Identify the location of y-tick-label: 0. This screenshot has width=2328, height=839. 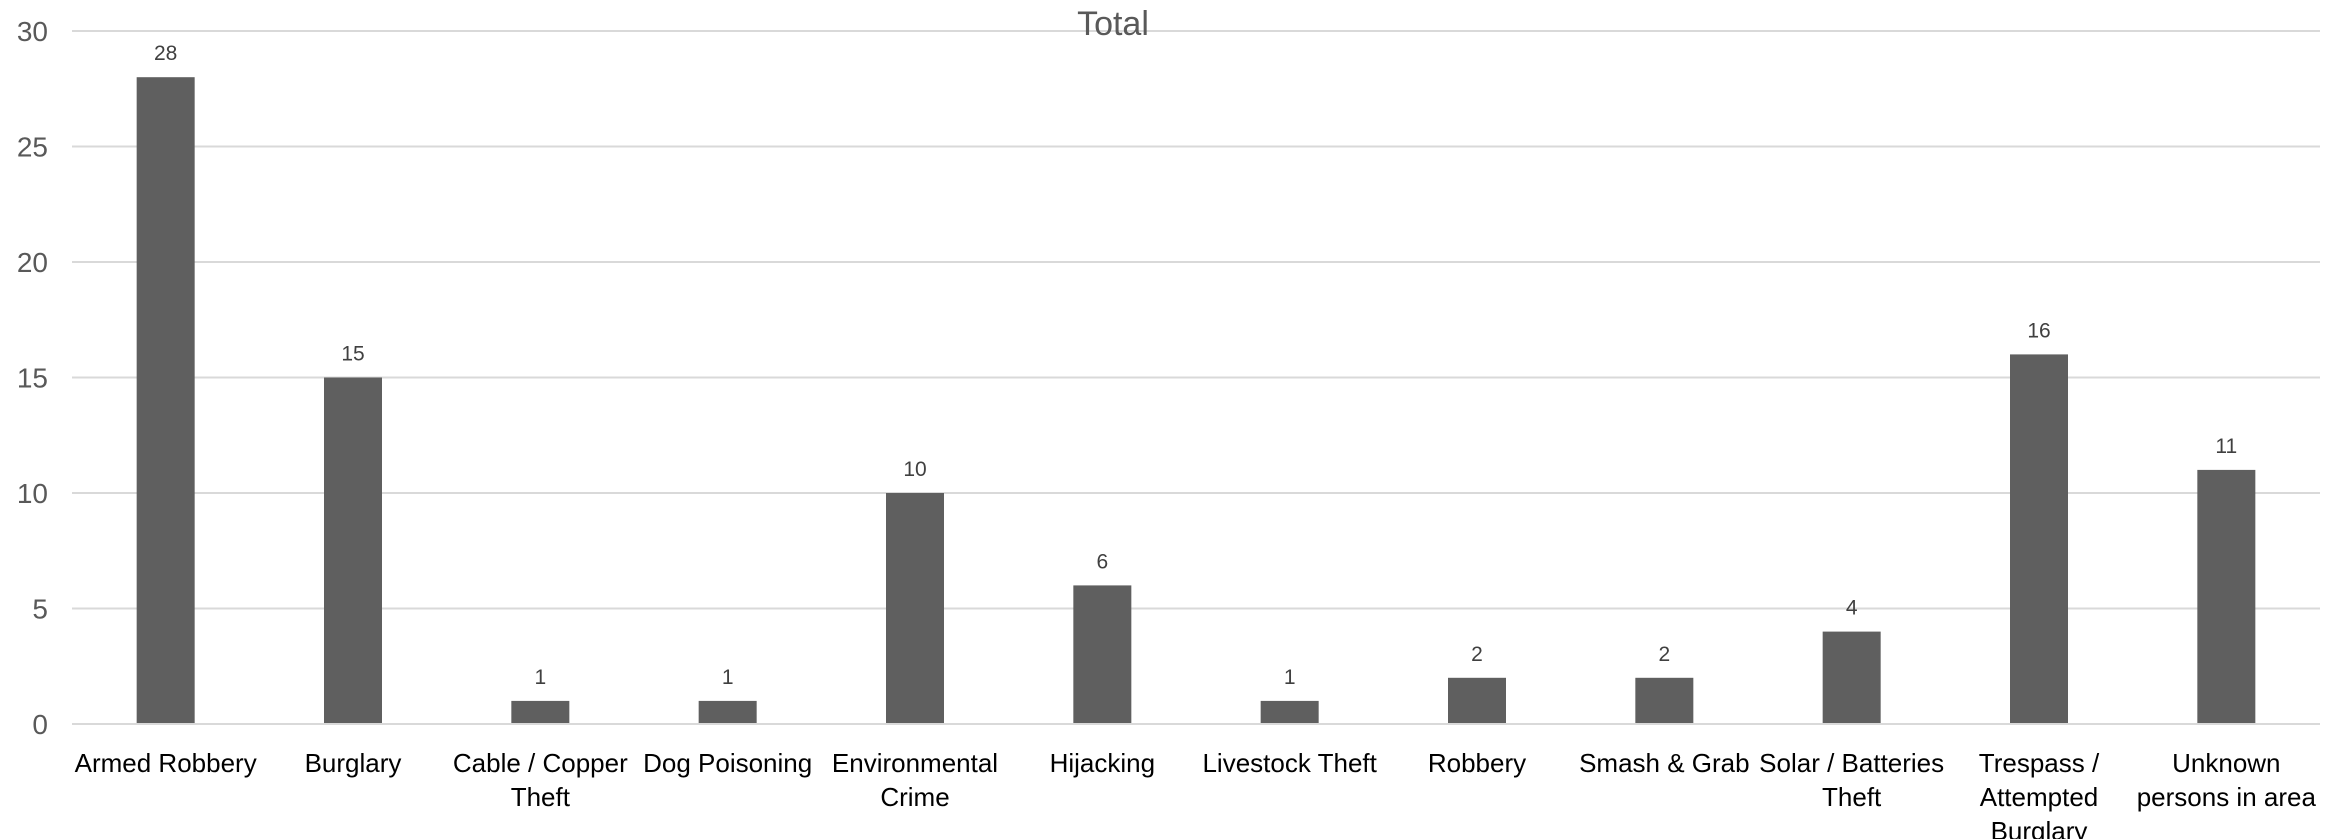
(40, 724).